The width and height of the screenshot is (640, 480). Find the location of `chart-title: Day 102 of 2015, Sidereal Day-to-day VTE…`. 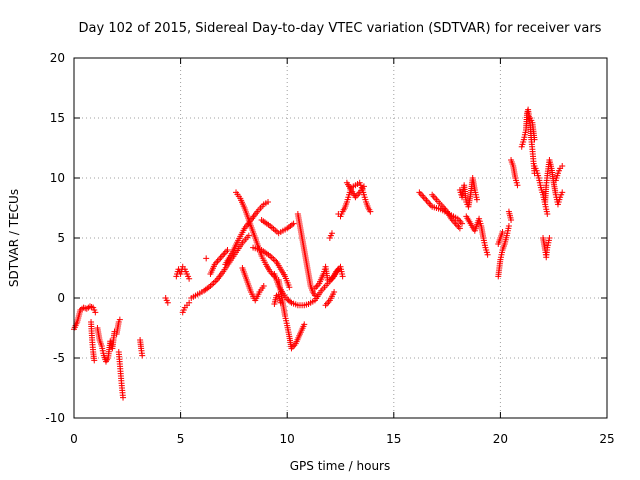

chart-title: Day 102 of 2015, Sidereal Day-to-day VTE… is located at coordinates (340, 28).